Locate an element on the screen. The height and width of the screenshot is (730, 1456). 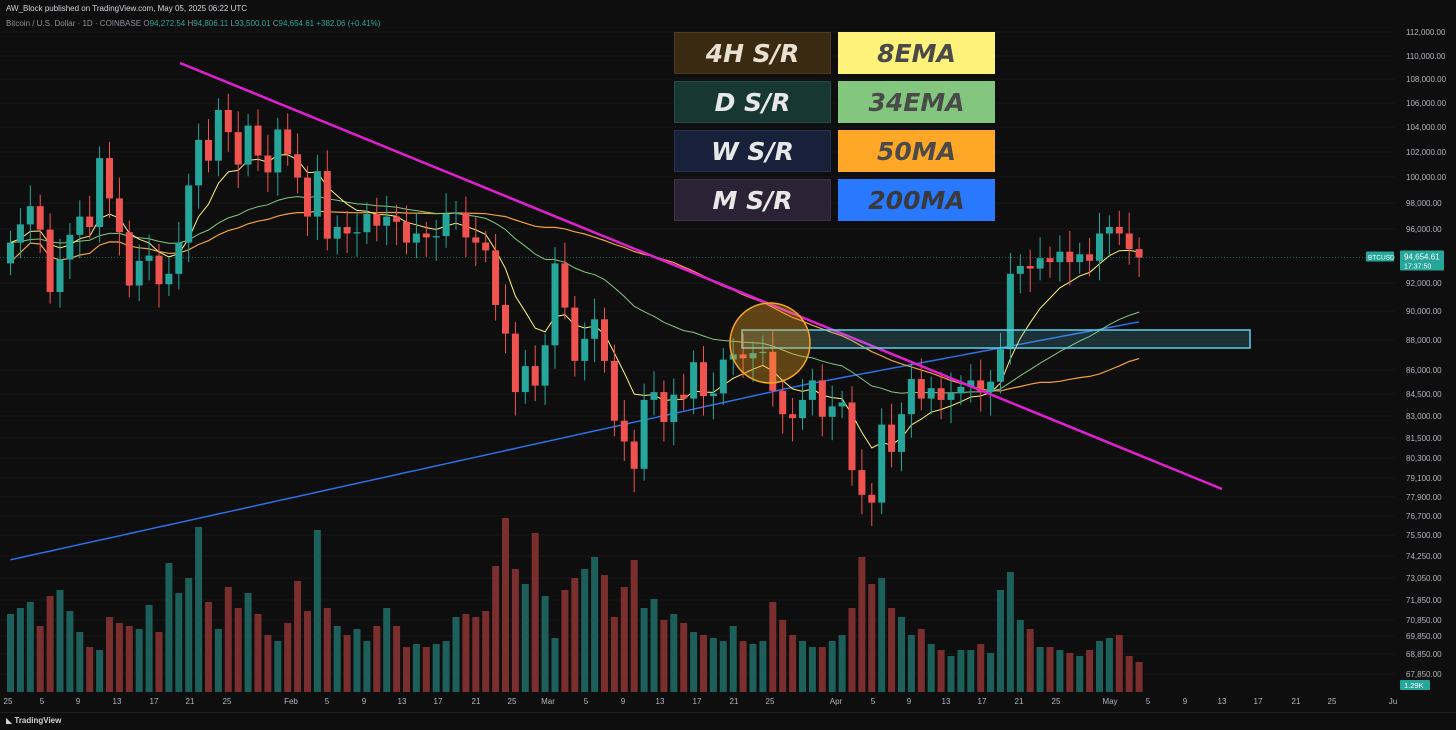
time-label: 5 is located at coordinates (873, 701).